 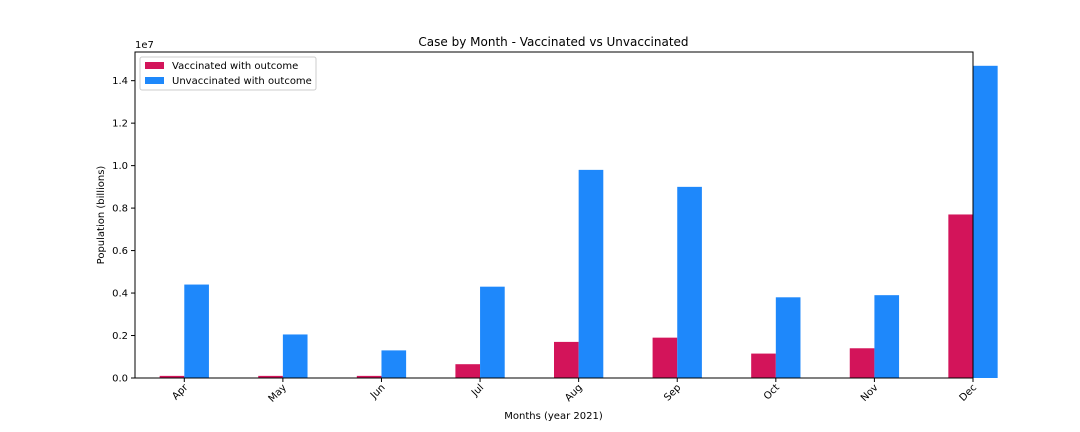 I want to click on x-tick-label-aug: Aug, so click(x=574, y=393).